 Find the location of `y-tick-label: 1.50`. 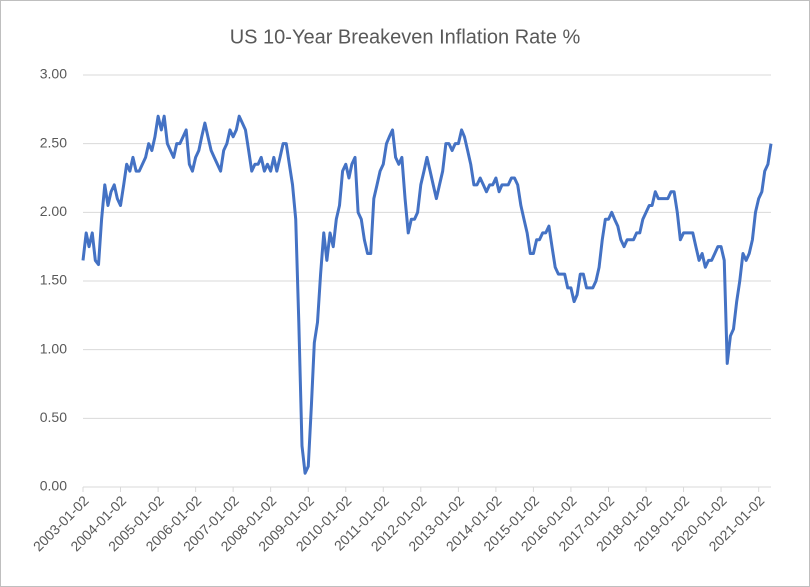

y-tick-label: 1.50 is located at coordinates (53, 280).